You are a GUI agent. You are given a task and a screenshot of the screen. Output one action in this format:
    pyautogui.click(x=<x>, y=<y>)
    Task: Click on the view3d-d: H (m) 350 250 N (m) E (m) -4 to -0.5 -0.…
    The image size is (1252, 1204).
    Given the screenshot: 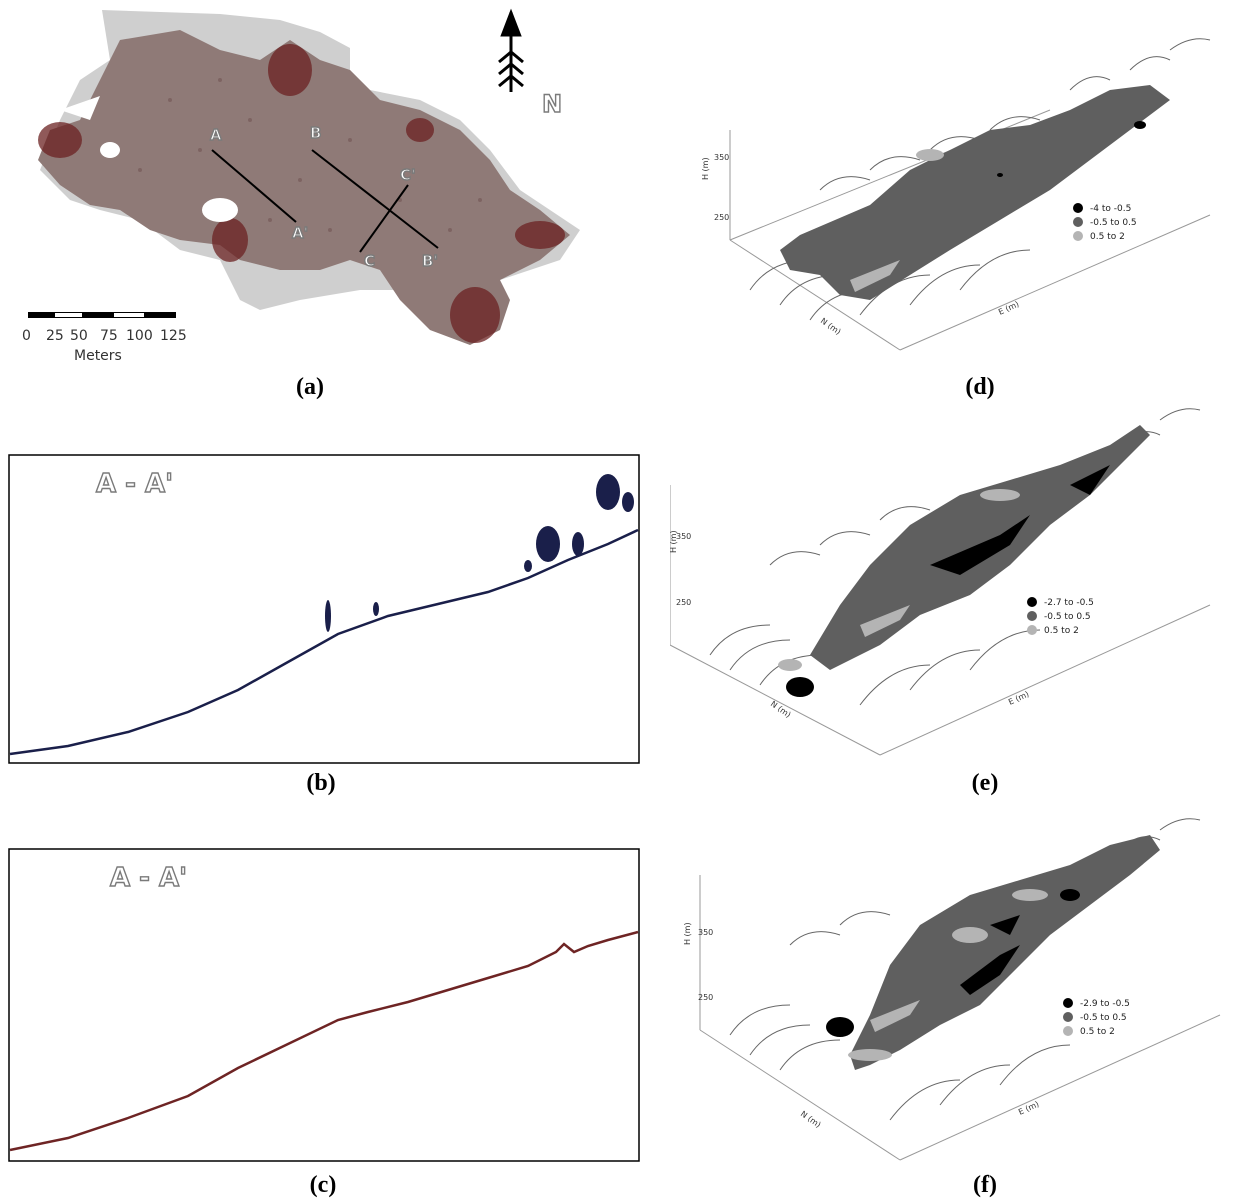 What is the action you would take?
    pyautogui.click(x=956, y=194)
    